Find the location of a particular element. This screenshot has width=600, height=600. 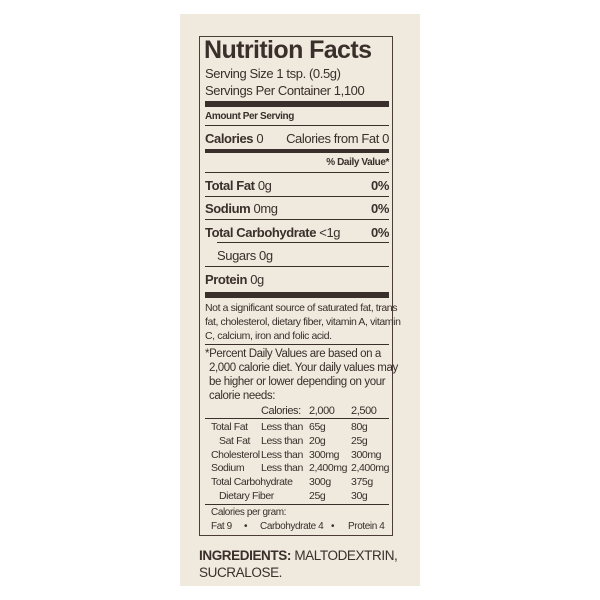

servings-per-container: Servings Per Container 1,100 is located at coordinates (285, 90).